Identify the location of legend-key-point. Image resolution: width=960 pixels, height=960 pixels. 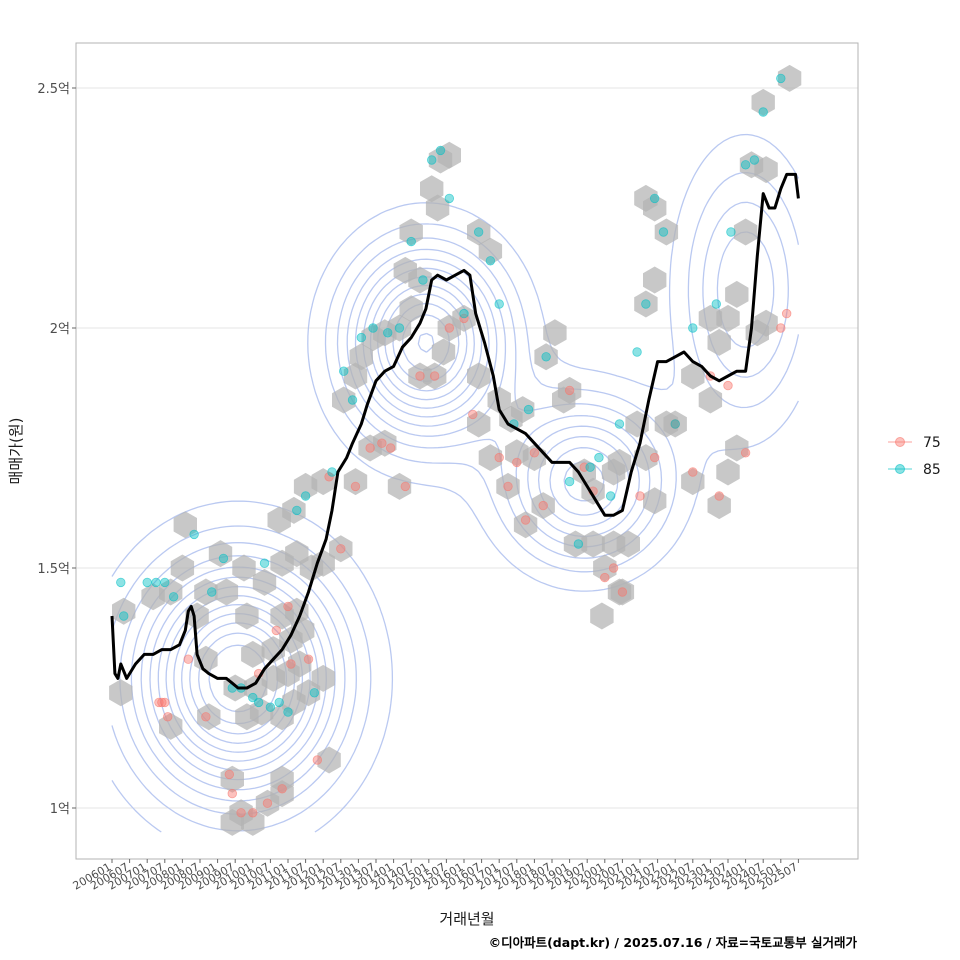
(900, 442).